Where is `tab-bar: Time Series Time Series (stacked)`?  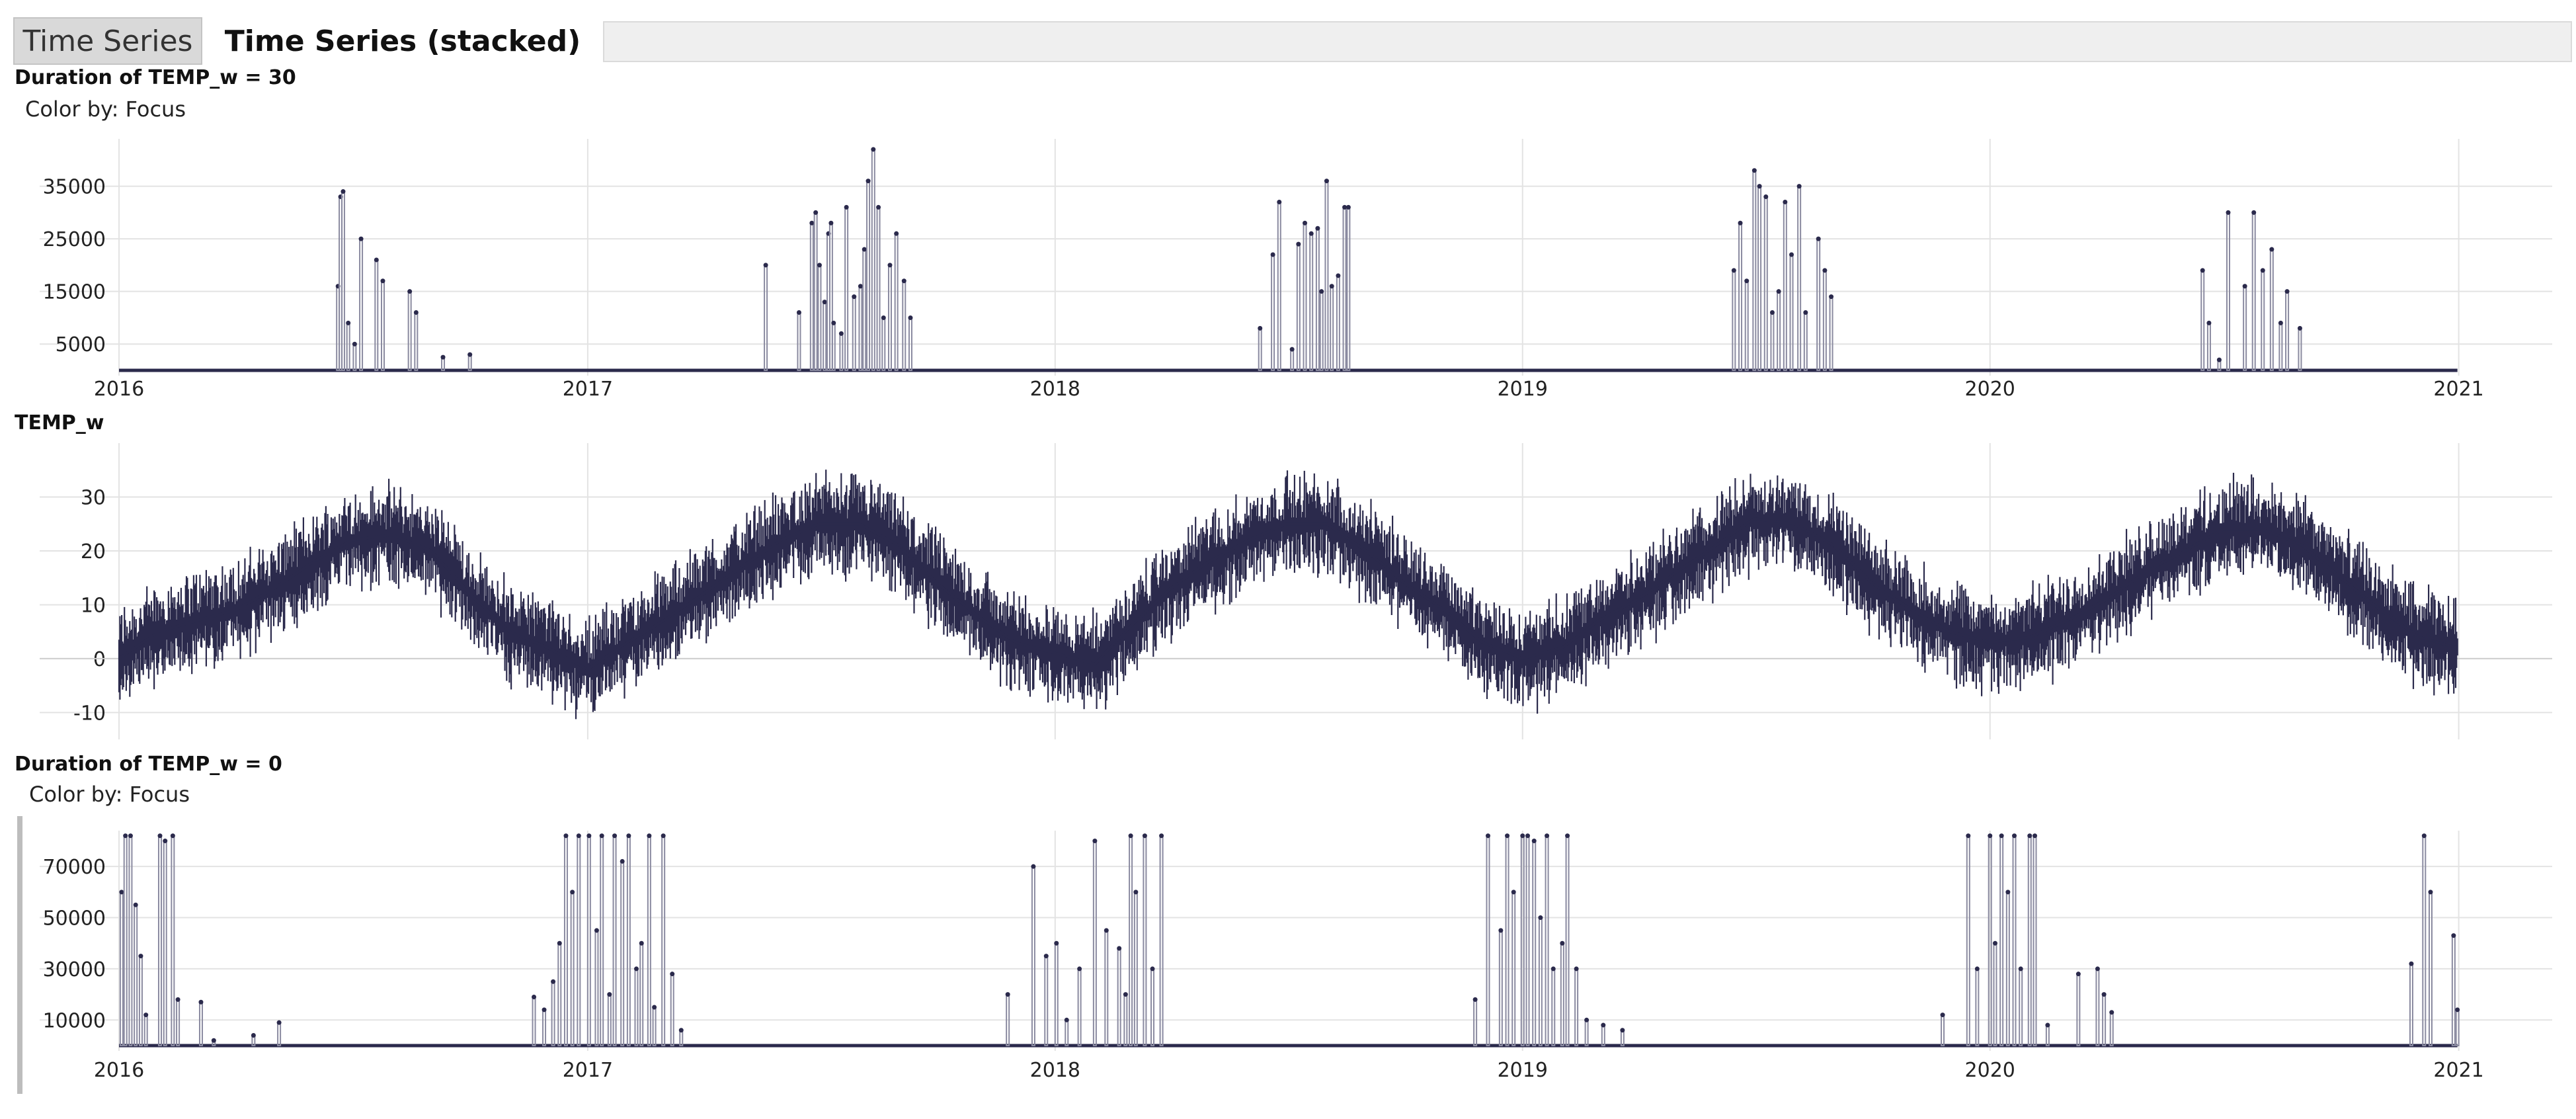
tab-bar: Time Series Time Series (stacked) is located at coordinates (1293, 41).